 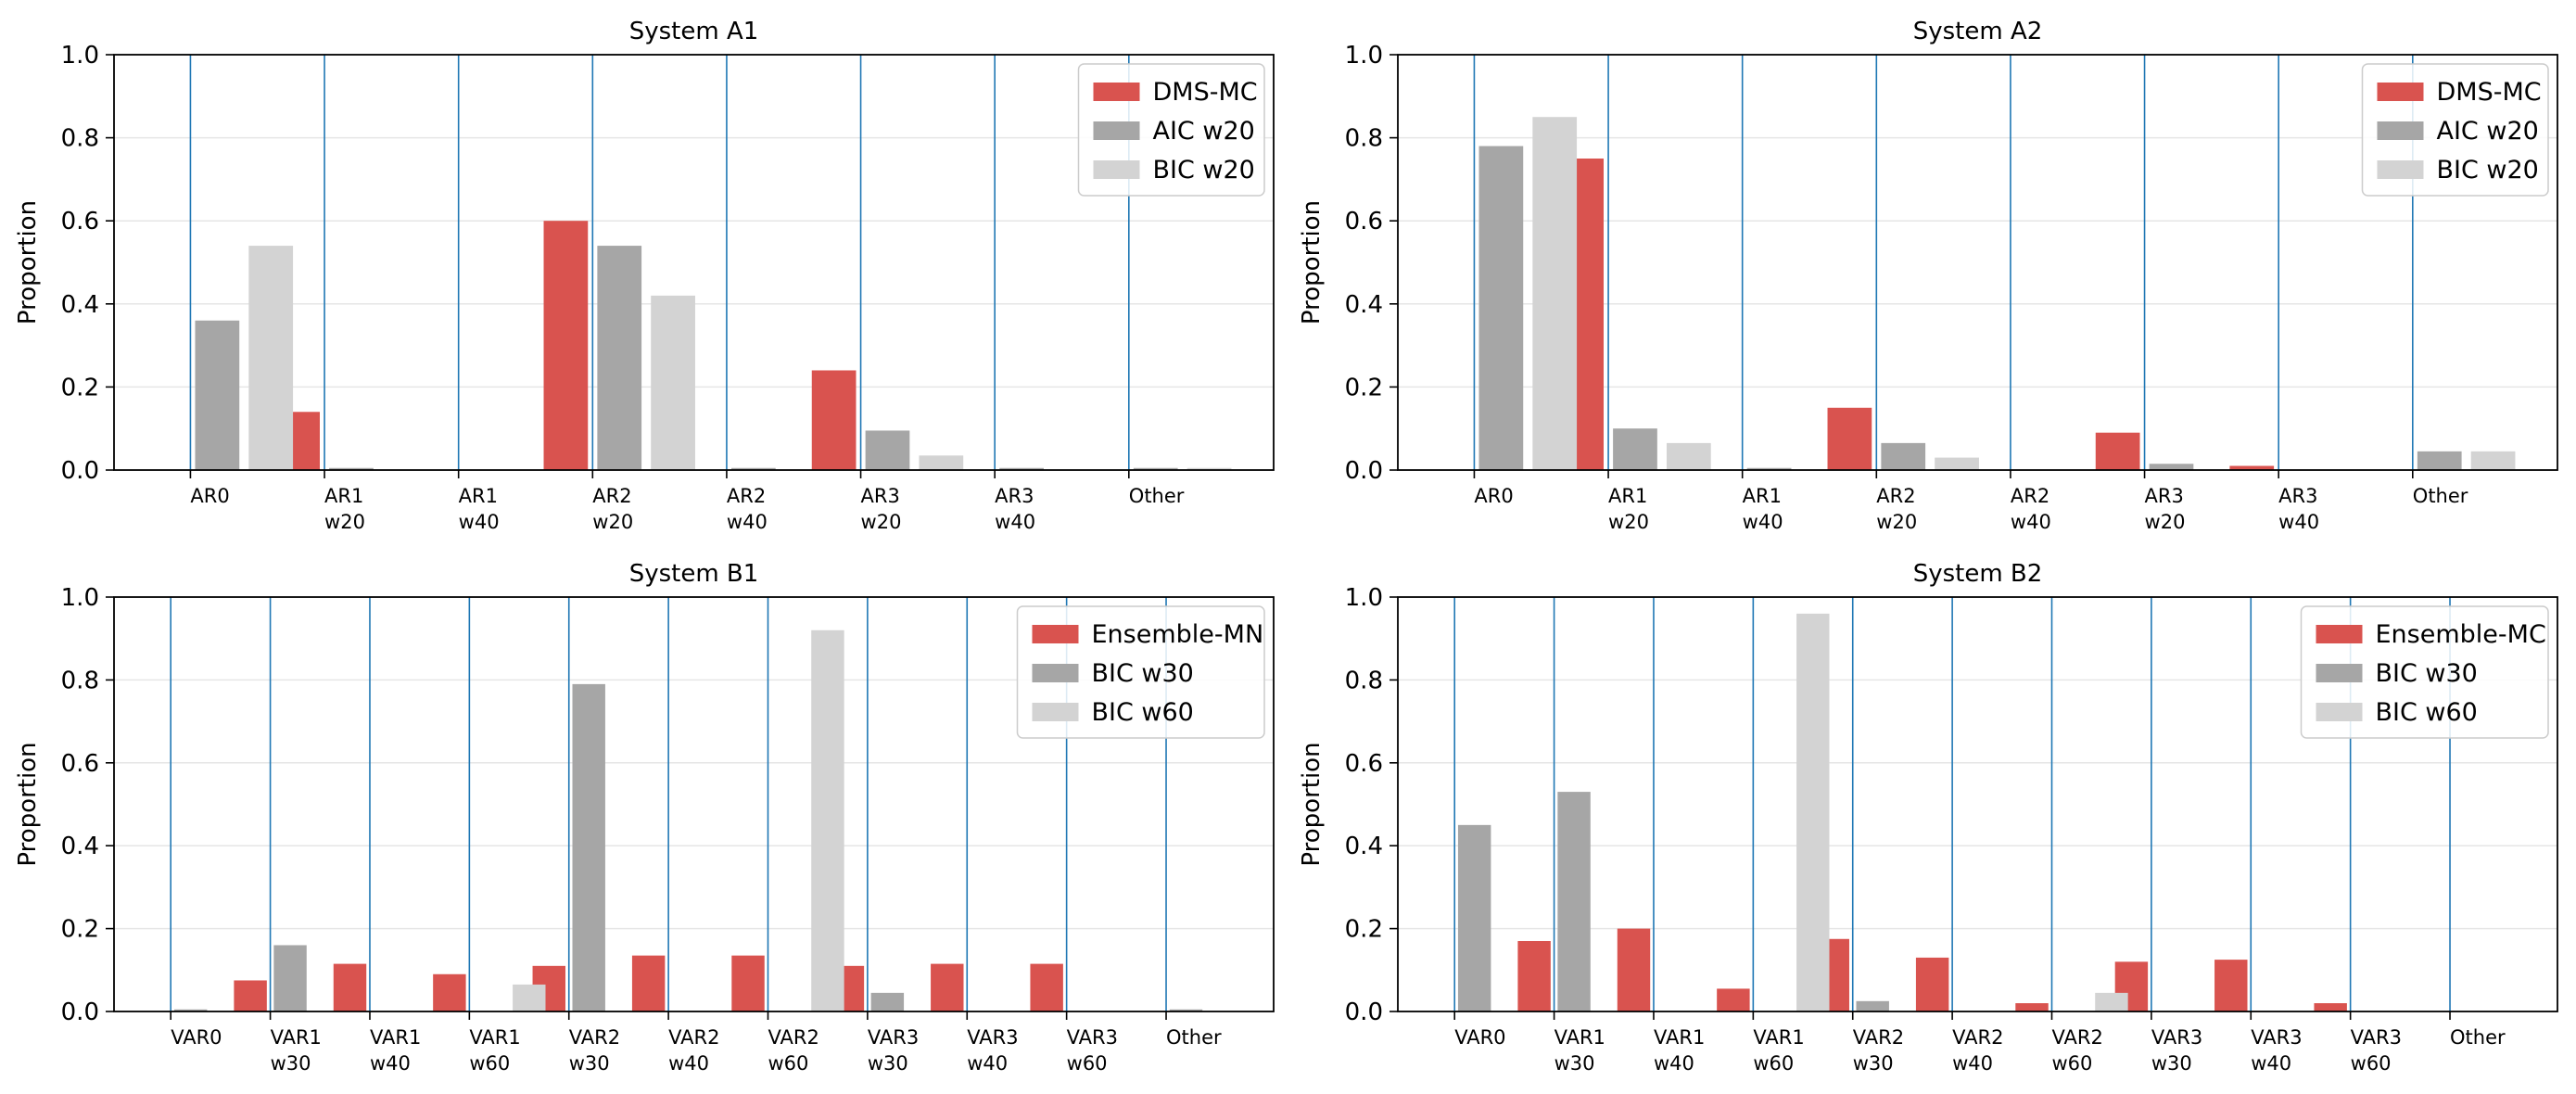 I want to click on legend-frame, so click(x=2424, y=672).